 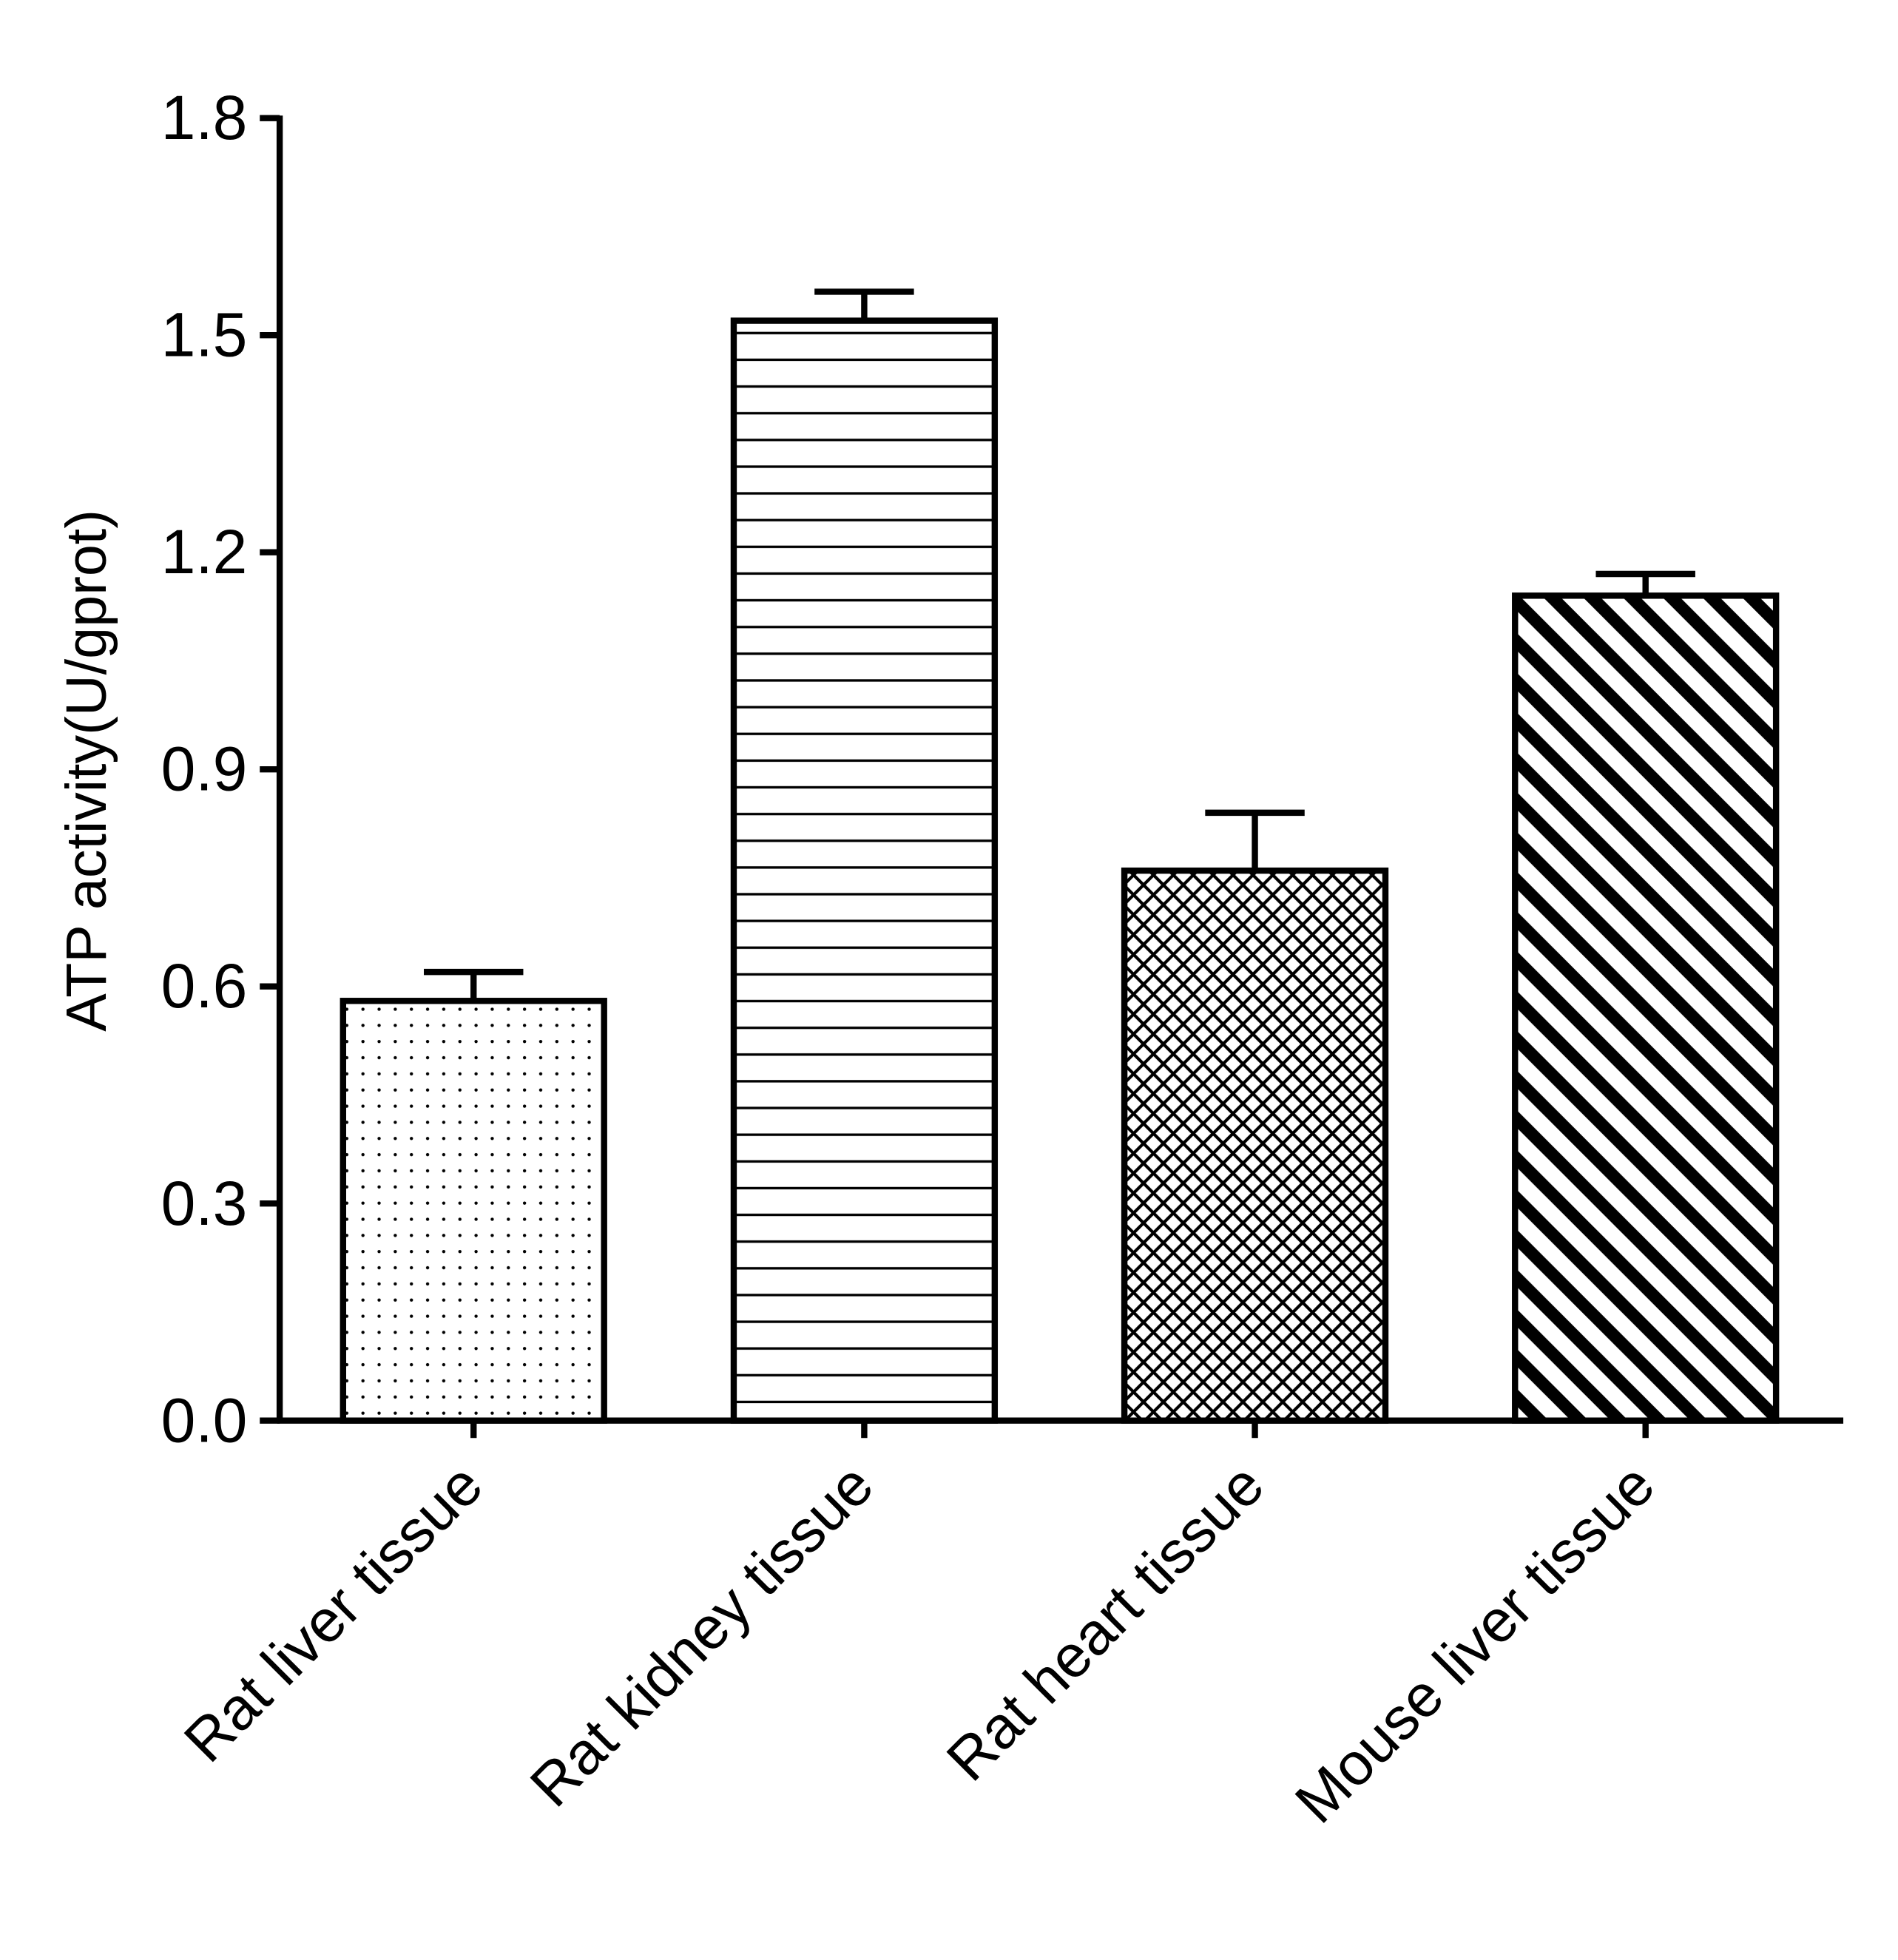 What do you see at coordinates (702, 1635) in the screenshot?
I see `x-tick-label: Rat kidney tissue` at bounding box center [702, 1635].